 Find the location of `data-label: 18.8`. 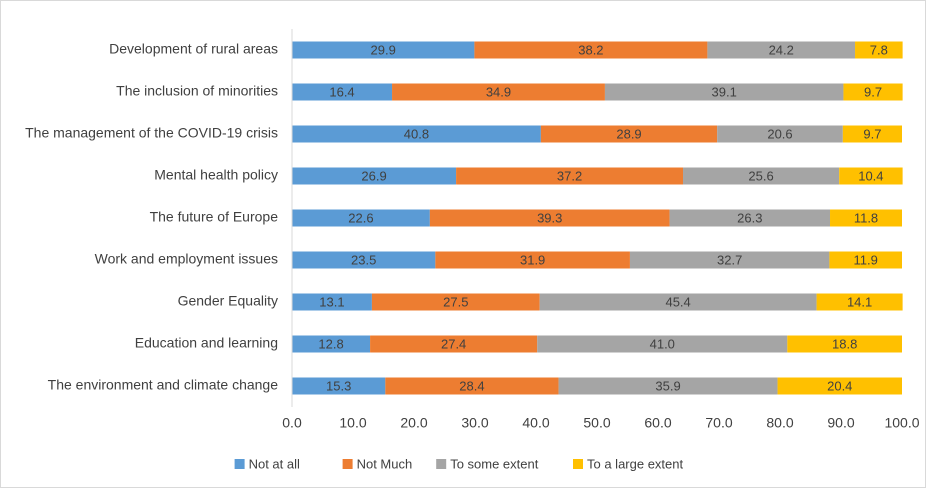

data-label: 18.8 is located at coordinates (844, 343).